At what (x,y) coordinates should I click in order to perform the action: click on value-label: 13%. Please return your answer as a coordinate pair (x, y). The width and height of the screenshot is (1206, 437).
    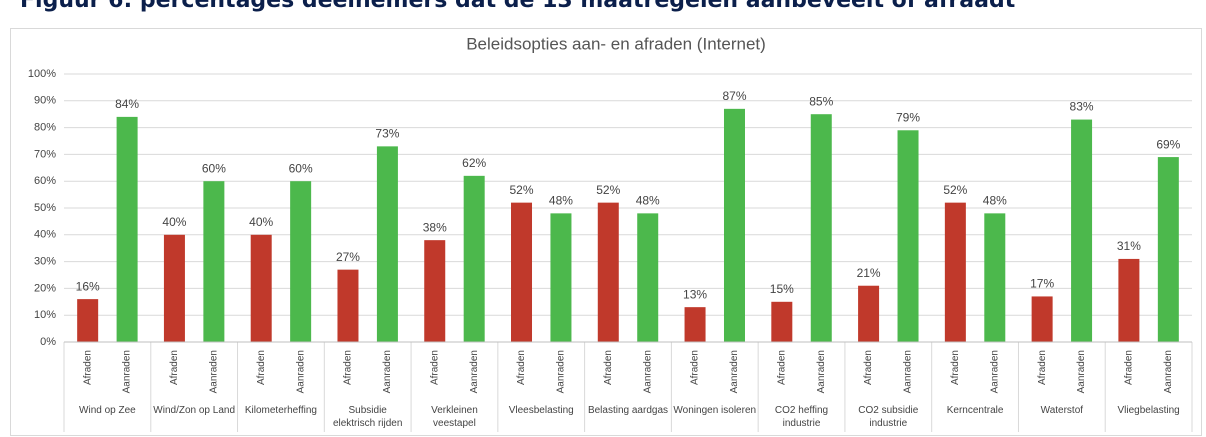
    Looking at the image, I should click on (695, 294).